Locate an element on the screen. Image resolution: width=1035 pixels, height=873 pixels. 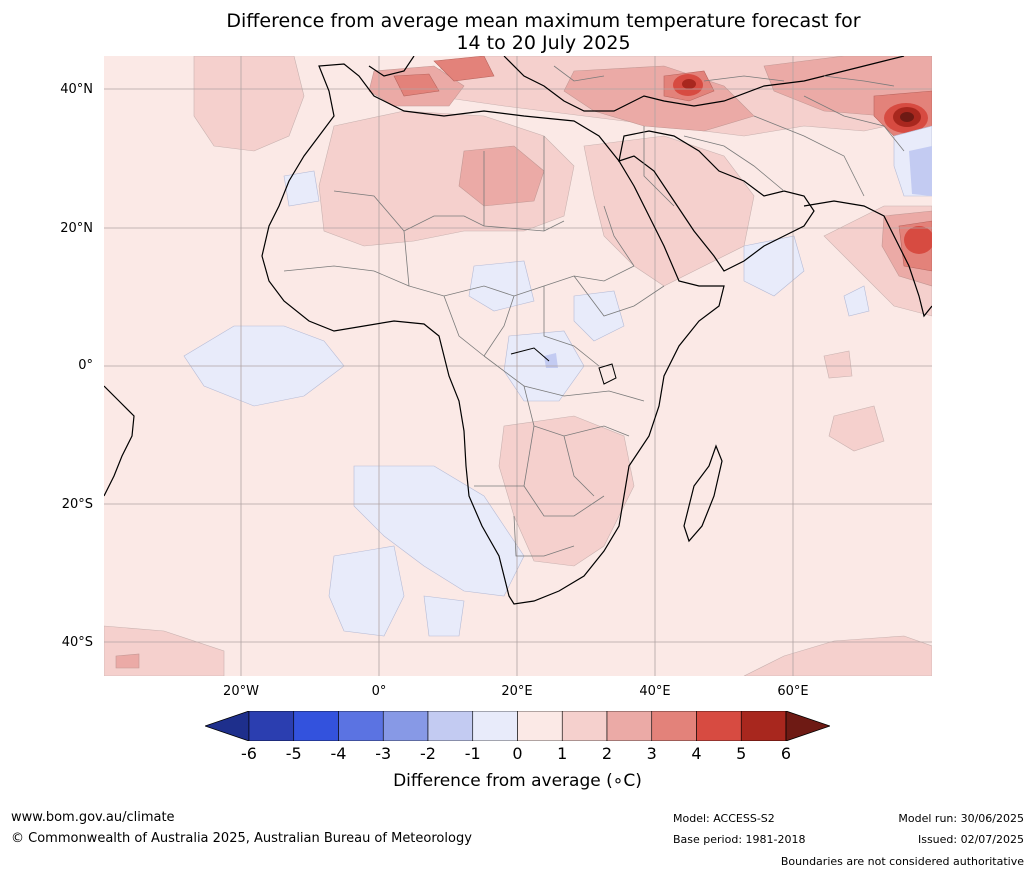
lat-label-40s: 40°S is located at coordinates (77, 642).